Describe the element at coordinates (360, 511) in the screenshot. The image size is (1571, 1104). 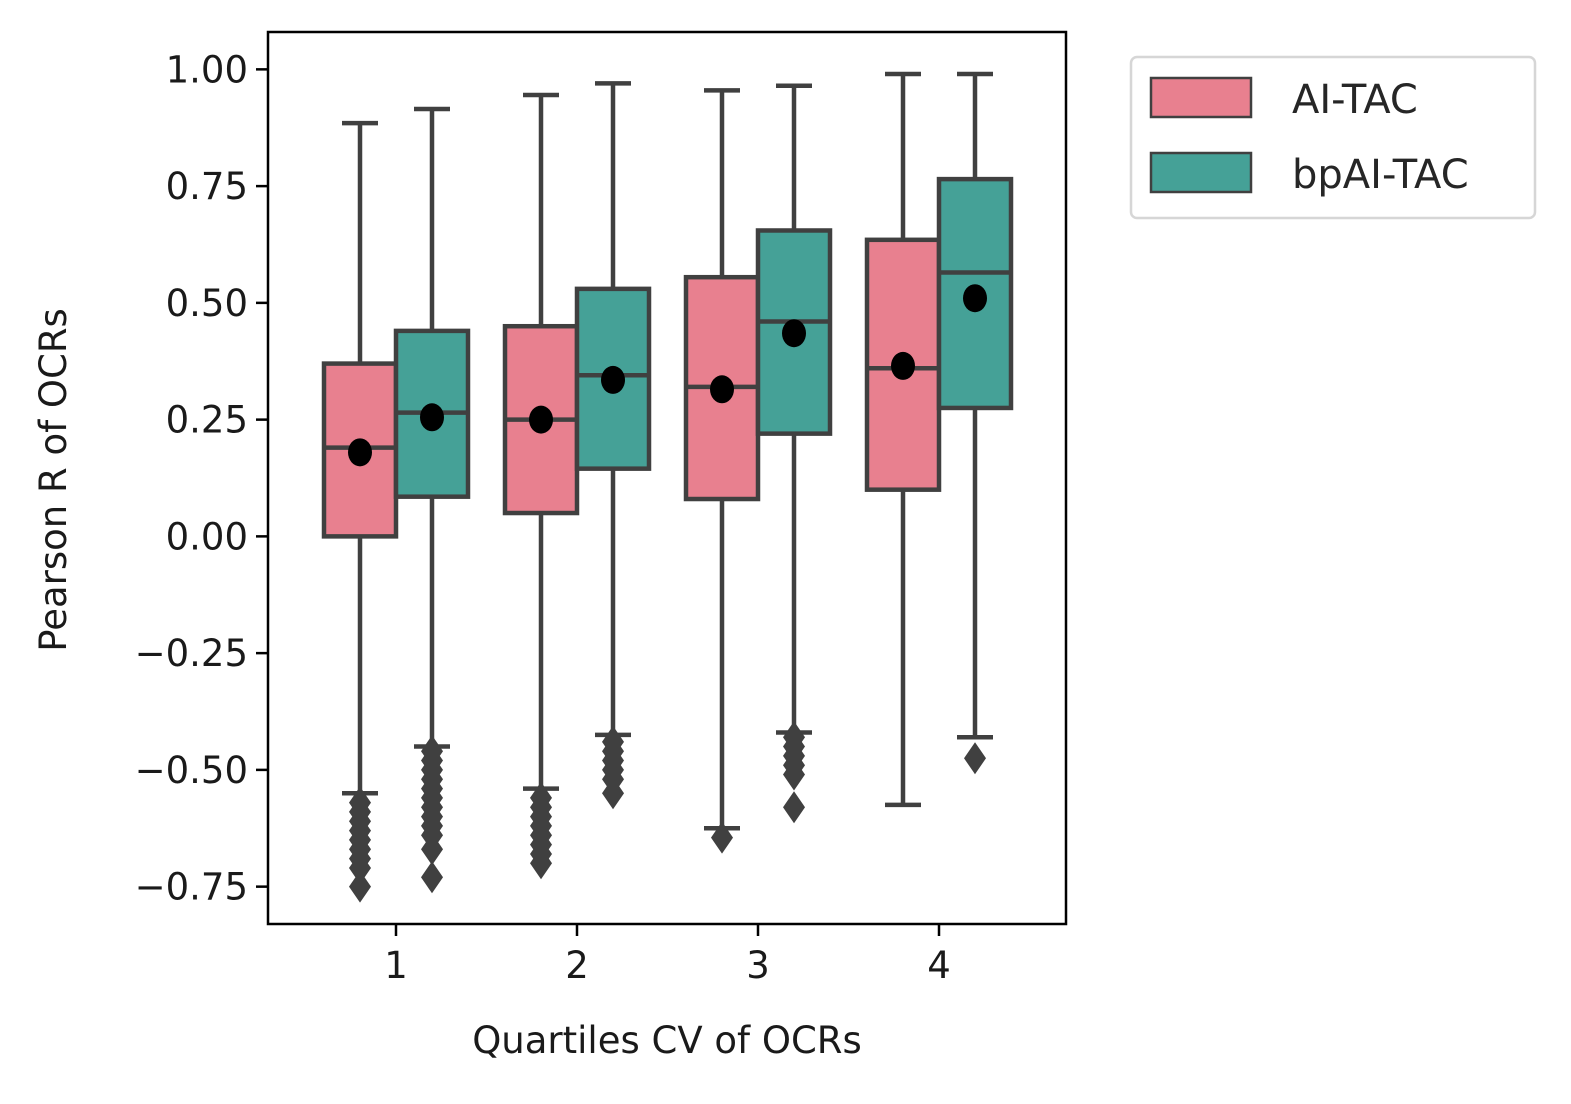
I see `box-group-ai-tac-q1` at that location.